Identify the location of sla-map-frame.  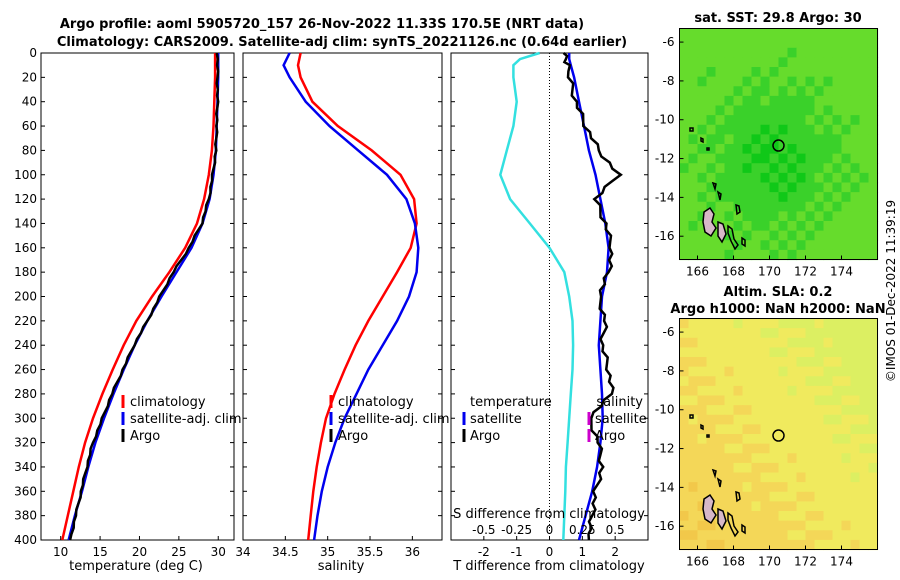
(778, 434).